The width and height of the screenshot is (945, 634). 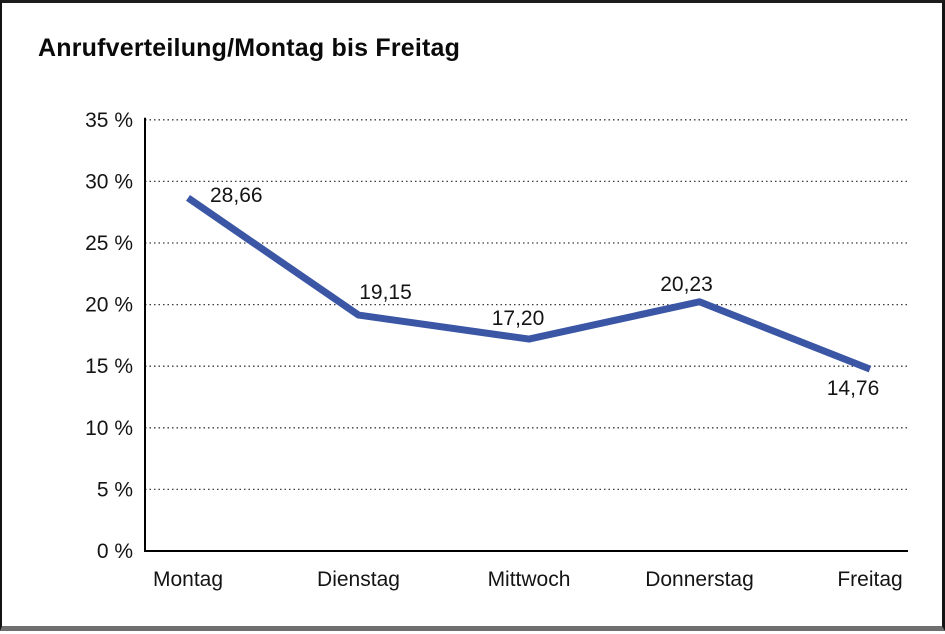 What do you see at coordinates (358, 579) in the screenshot?
I see `x-category-label: Dienstag` at bounding box center [358, 579].